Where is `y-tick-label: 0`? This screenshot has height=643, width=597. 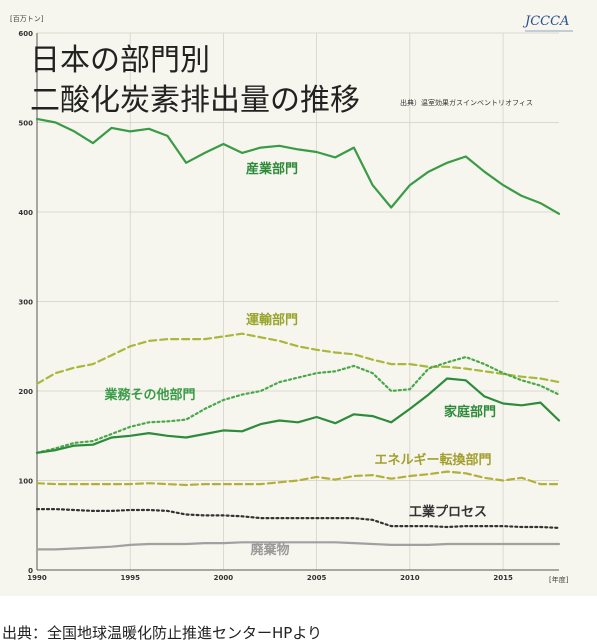
y-tick-label: 0 is located at coordinates (30, 571).